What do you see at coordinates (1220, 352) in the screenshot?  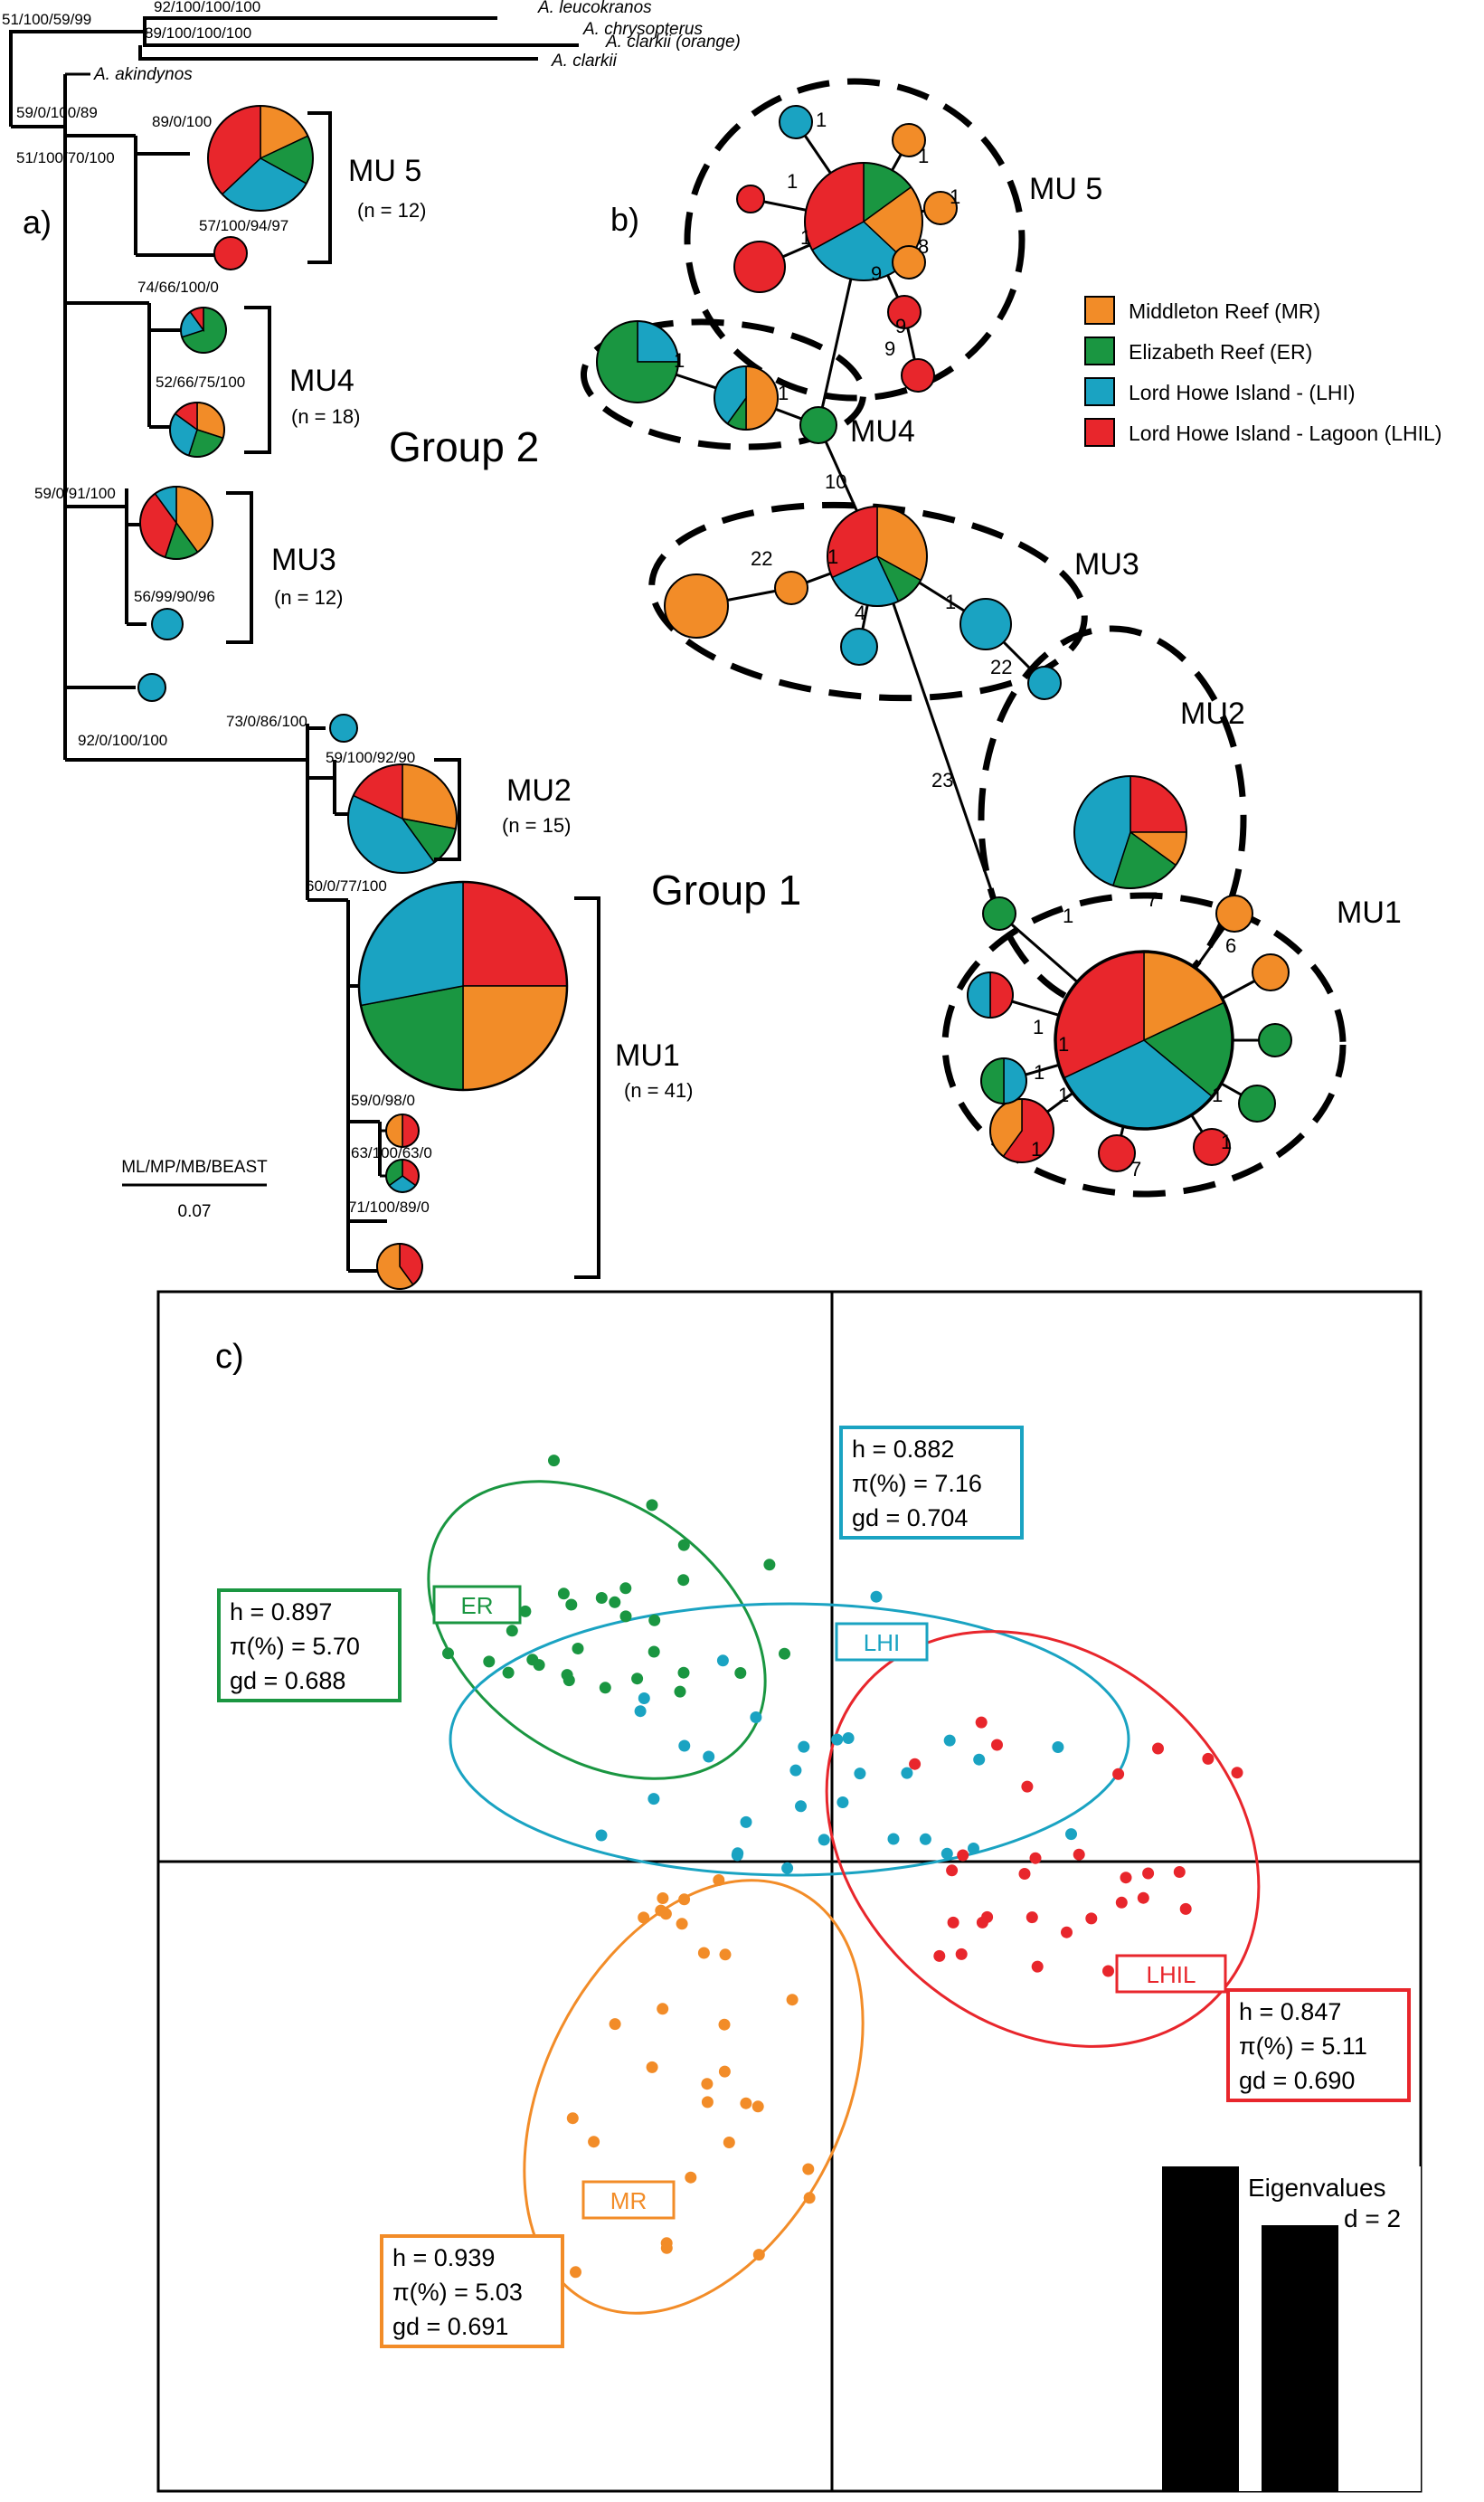 I see `legend-label: Elizabeth Reef (ER)` at bounding box center [1220, 352].